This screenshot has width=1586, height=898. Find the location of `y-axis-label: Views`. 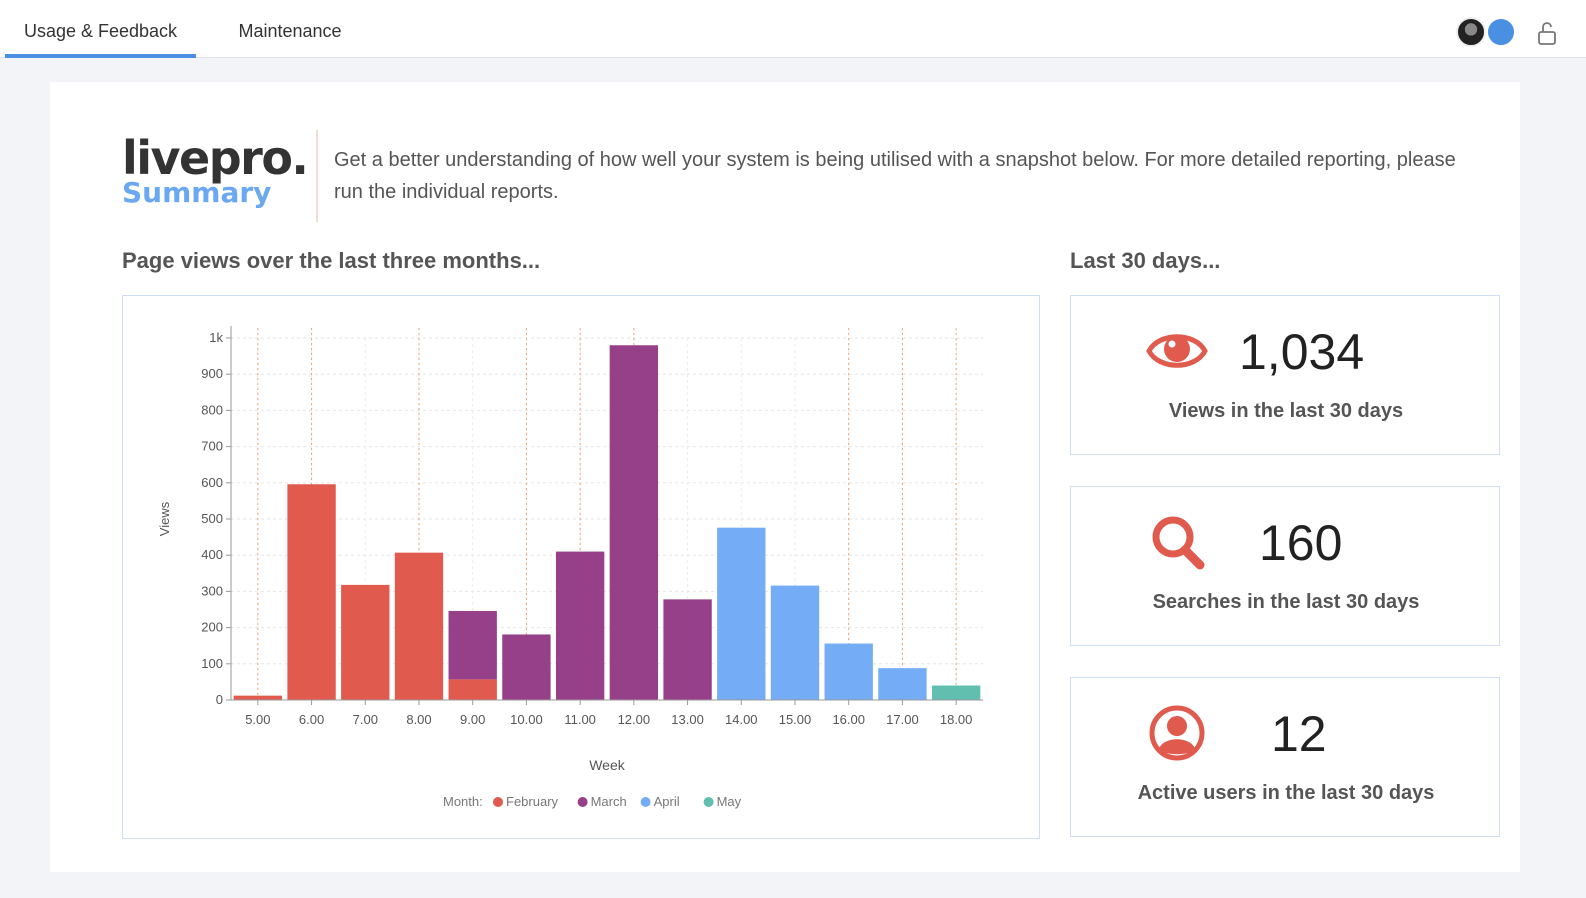

y-axis-label: Views is located at coordinates (164, 518).